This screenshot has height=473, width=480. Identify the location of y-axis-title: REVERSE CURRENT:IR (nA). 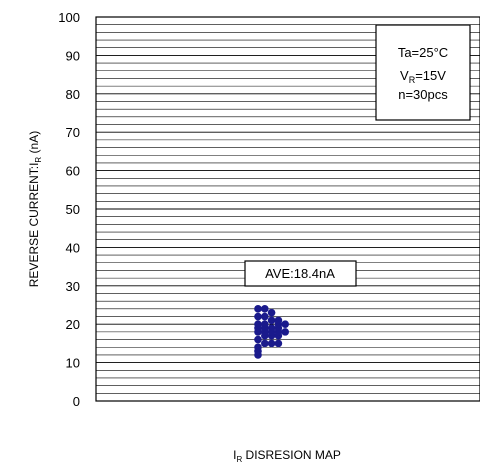
(35, 209).